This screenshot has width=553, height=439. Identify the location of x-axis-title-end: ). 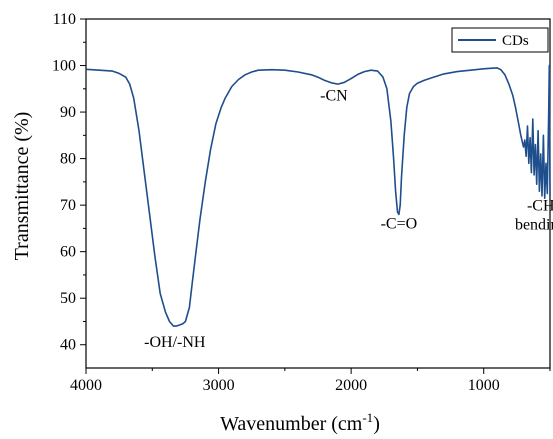
(376, 424).